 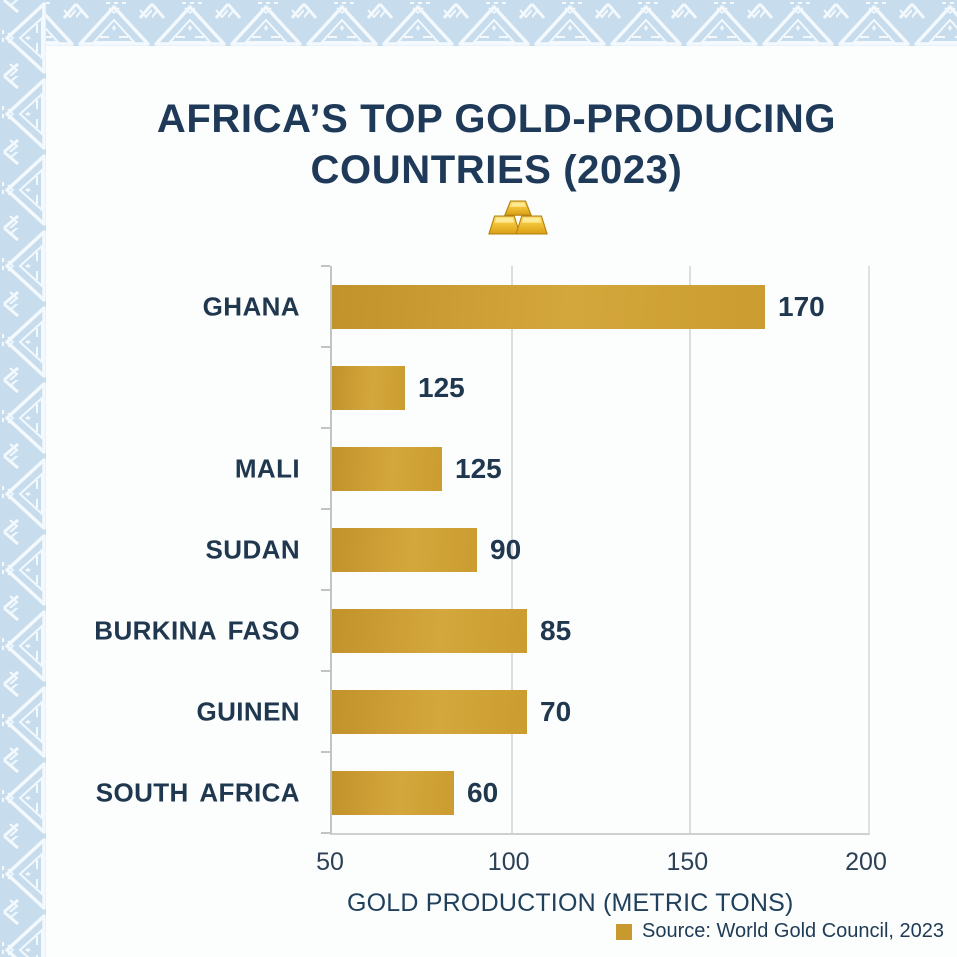 What do you see at coordinates (508, 862) in the screenshot?
I see `x-tick-label: 100` at bounding box center [508, 862].